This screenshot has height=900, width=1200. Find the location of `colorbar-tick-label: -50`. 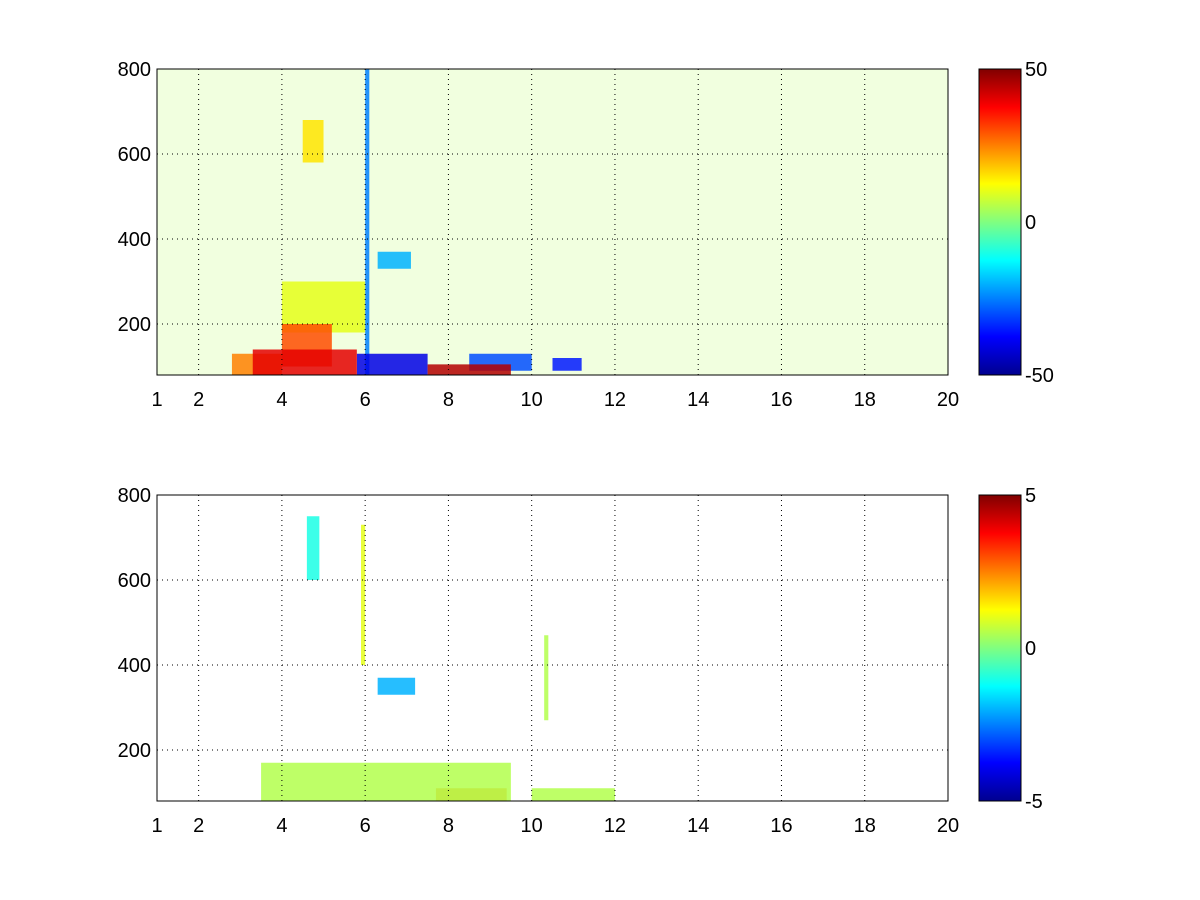

colorbar-tick-label: -50 is located at coordinates (1039, 376).